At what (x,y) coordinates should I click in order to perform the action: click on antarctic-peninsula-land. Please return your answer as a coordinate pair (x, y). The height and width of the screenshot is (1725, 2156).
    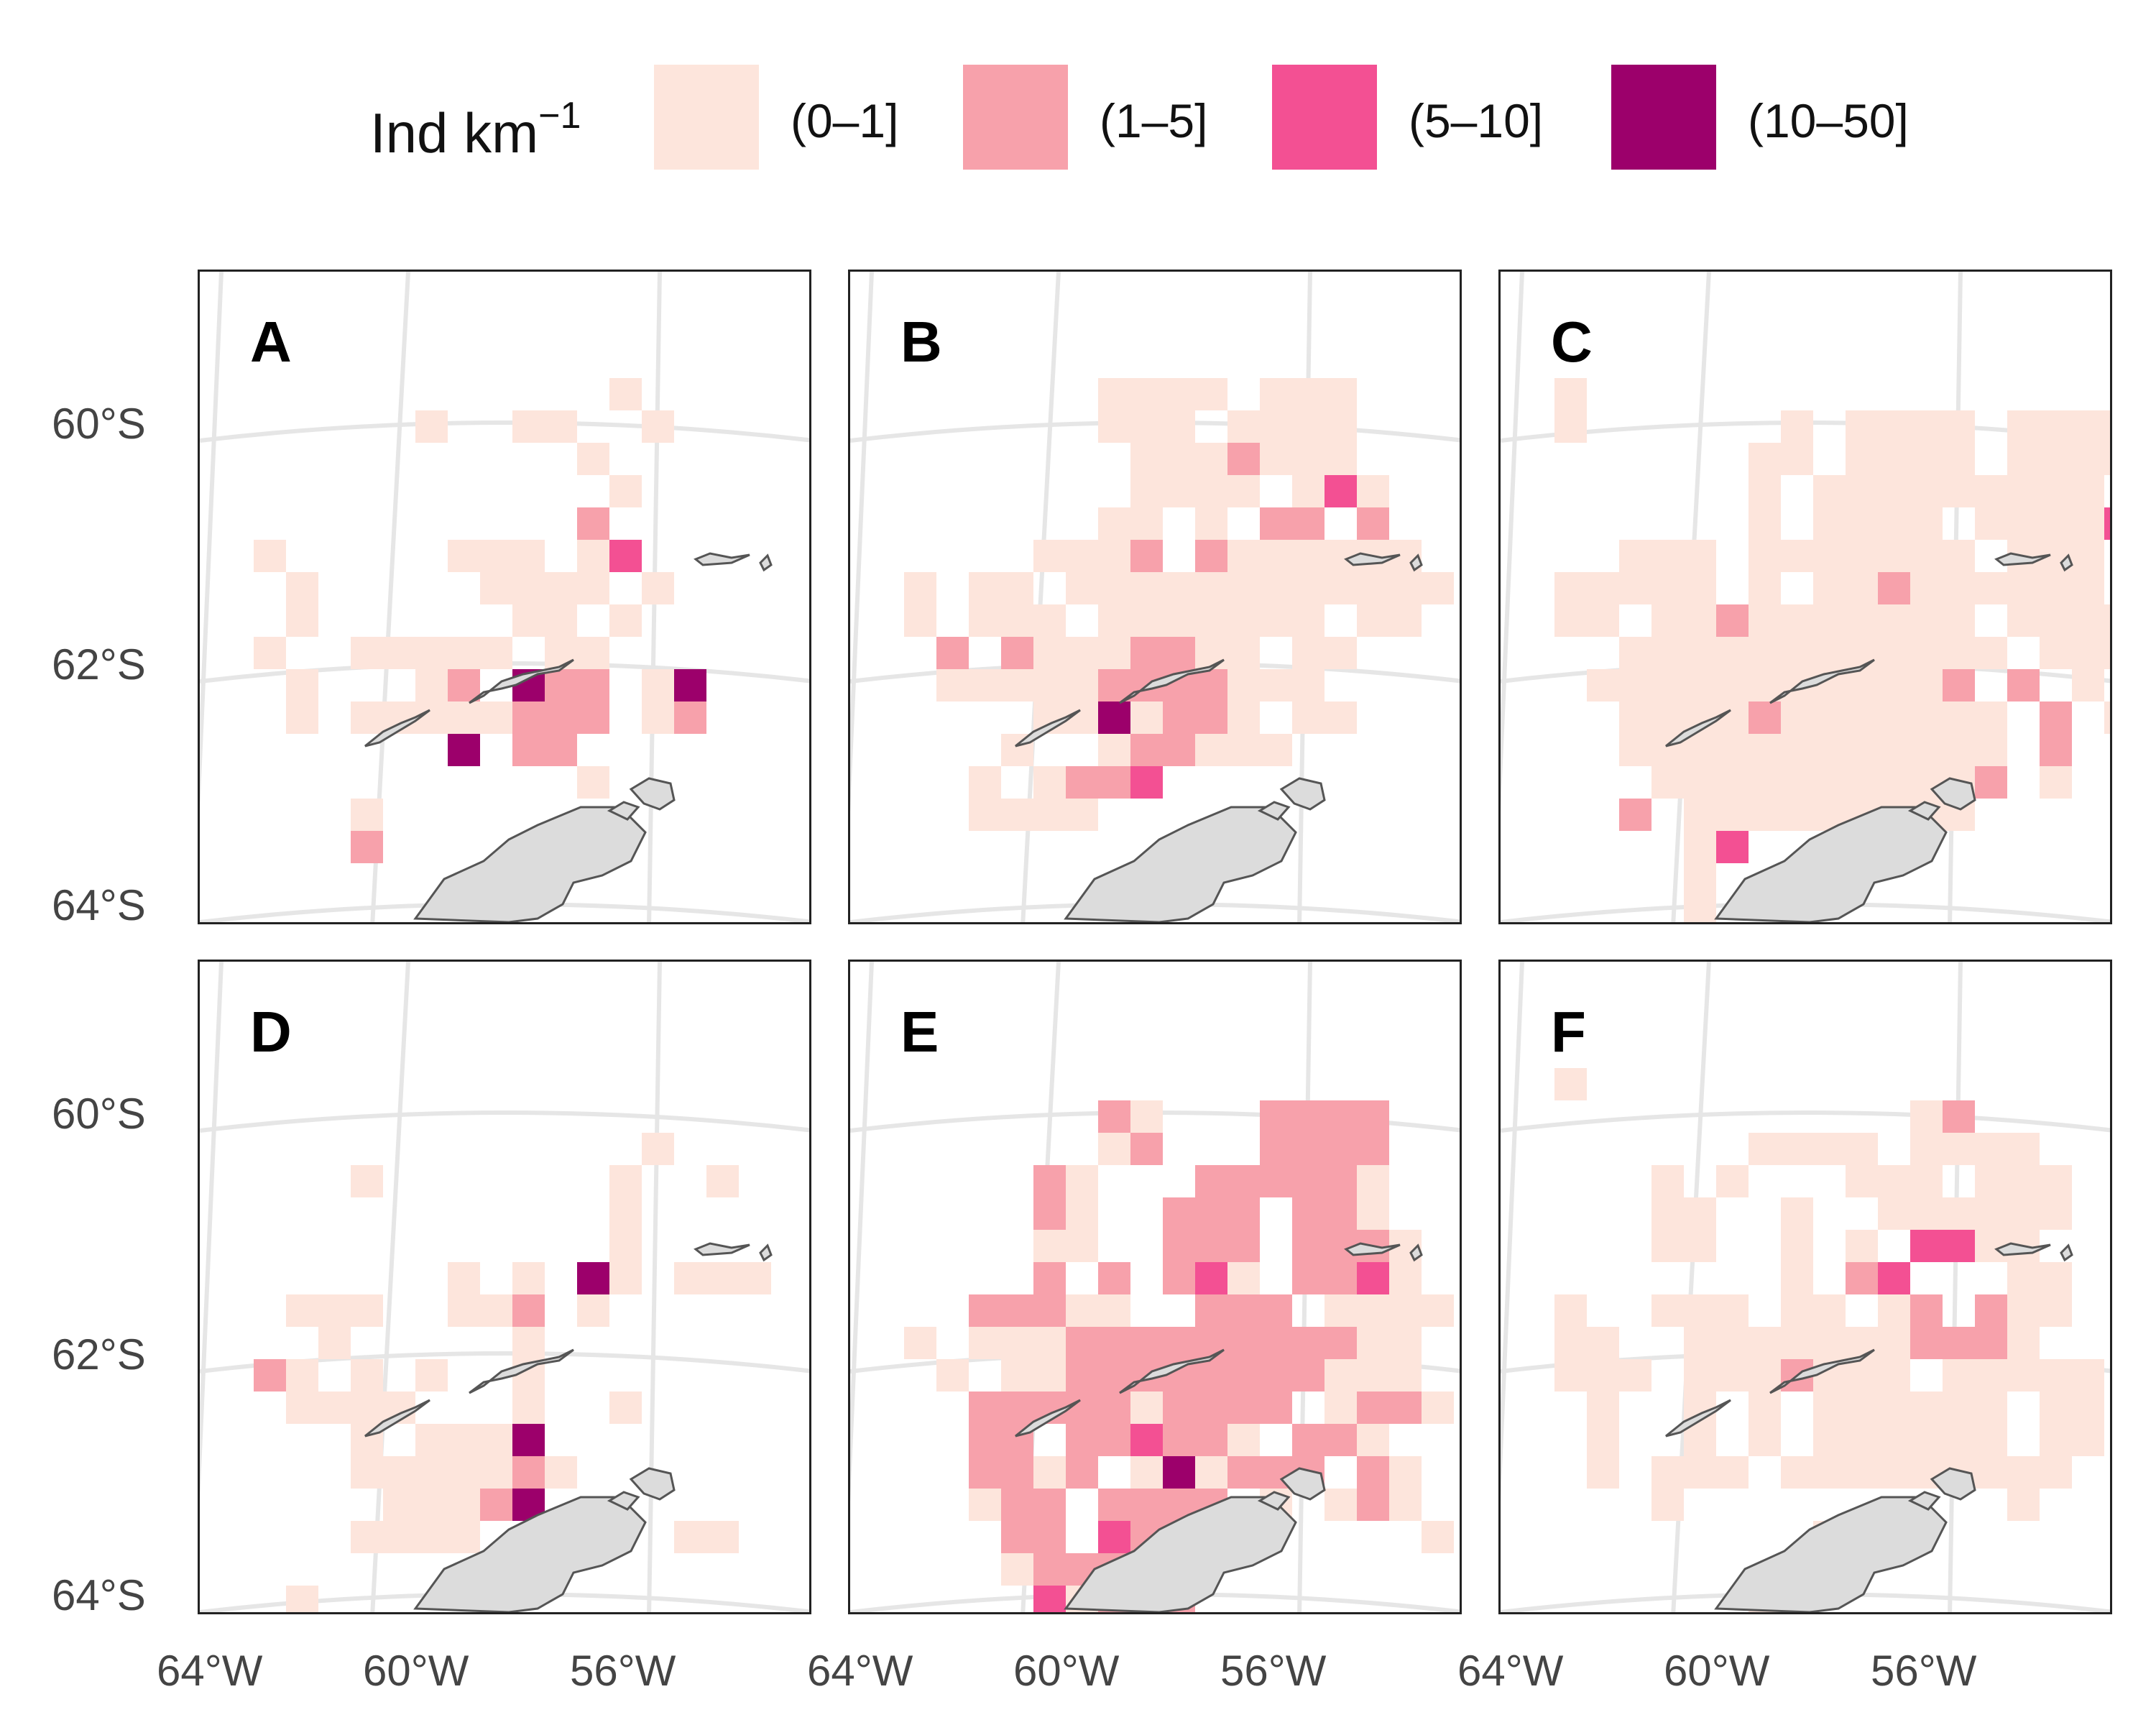
    Looking at the image, I should click on (530, 1554).